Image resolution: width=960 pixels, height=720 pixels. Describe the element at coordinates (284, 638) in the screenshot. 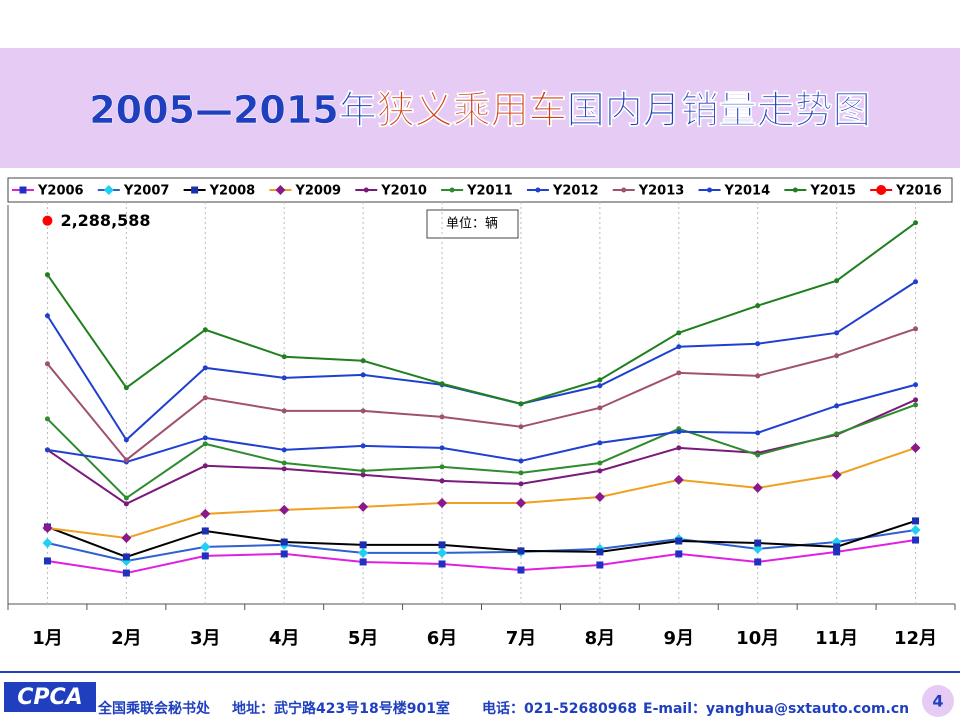

I see `x-tick-label: 4月` at that location.